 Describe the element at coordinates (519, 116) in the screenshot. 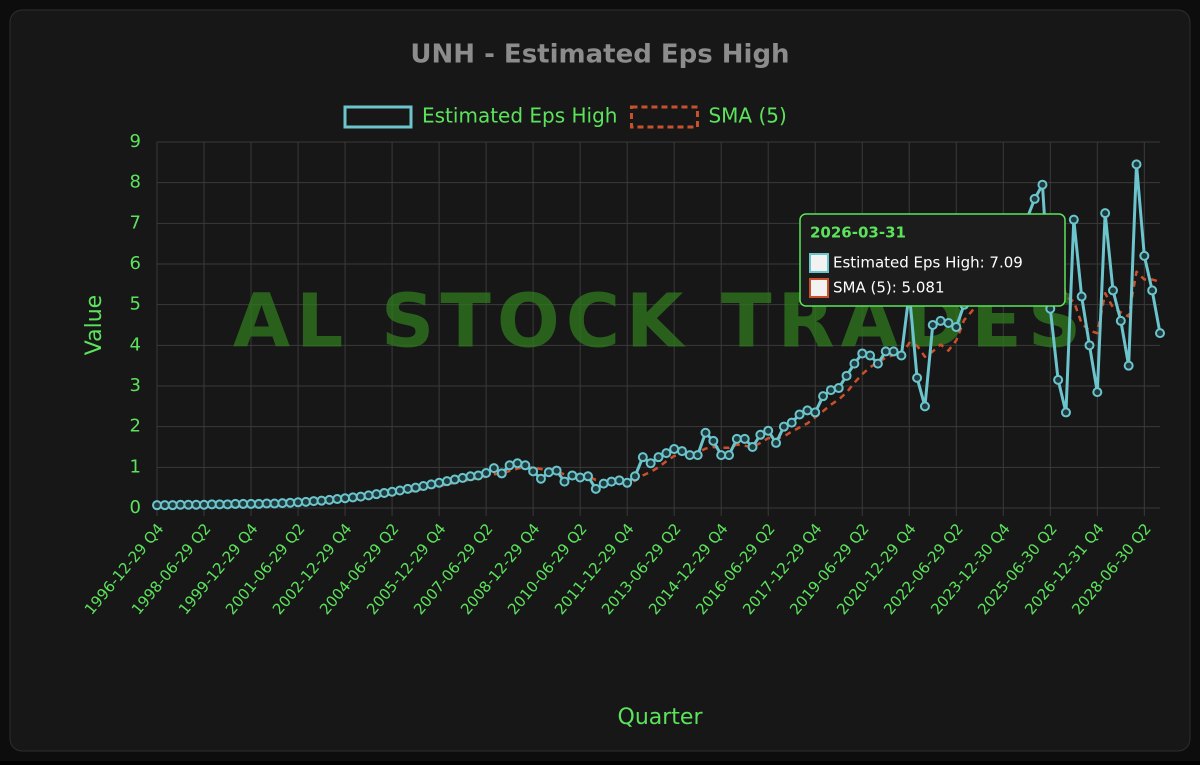

I see `legend-label: Estimated Eps High` at that location.